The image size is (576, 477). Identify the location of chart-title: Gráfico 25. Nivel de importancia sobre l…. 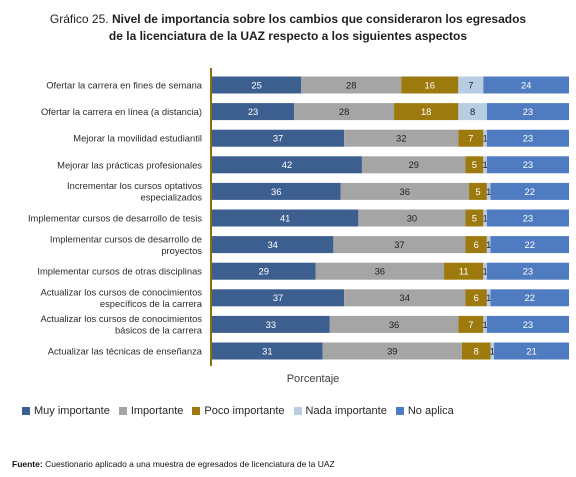
(288, 28).